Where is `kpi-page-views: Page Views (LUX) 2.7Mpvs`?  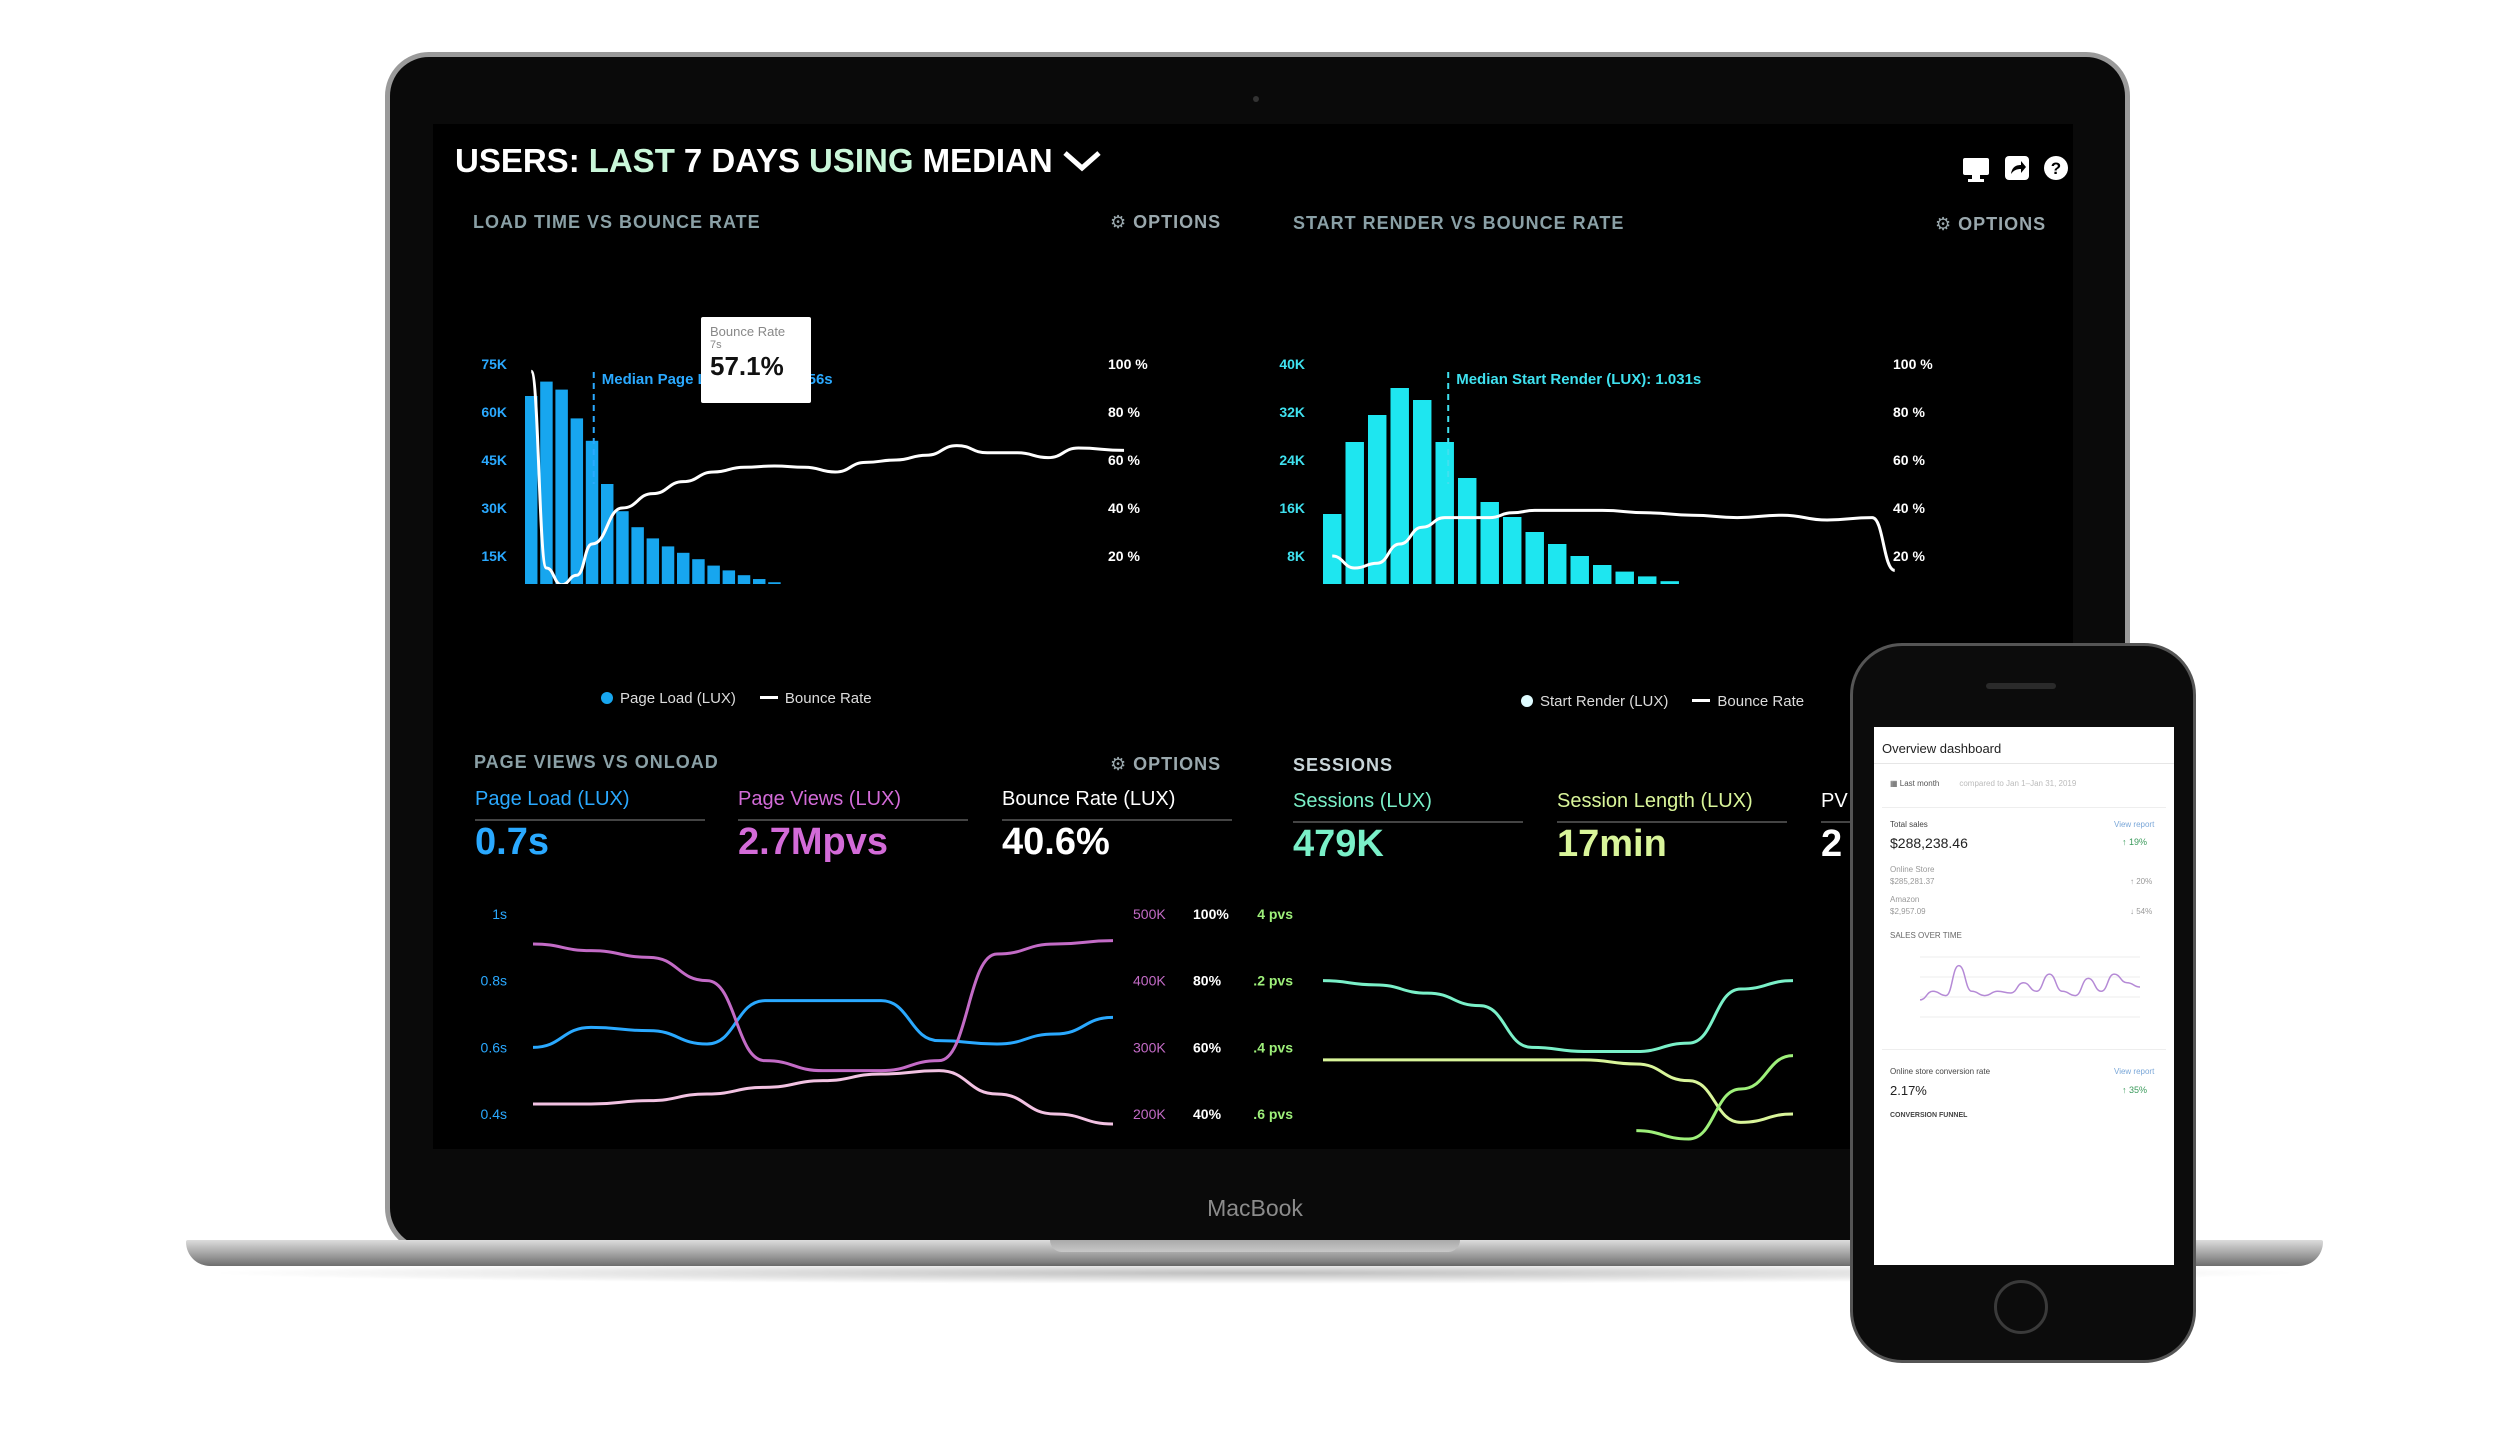
kpi-page-views: Page Views (LUX) 2.7Mpvs is located at coordinates (853, 826).